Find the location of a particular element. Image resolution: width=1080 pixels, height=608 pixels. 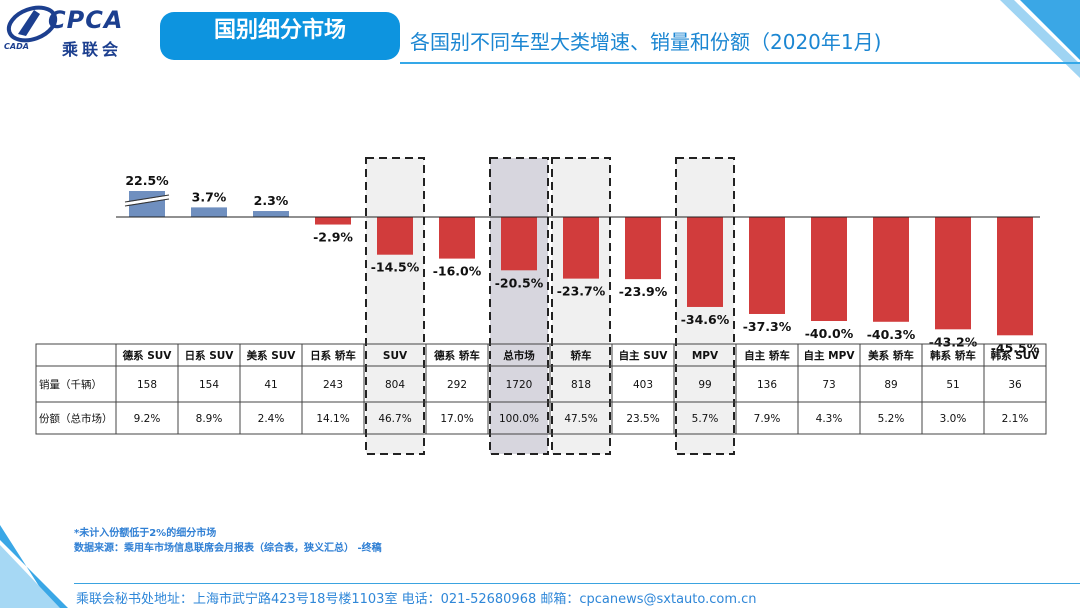

table-cell-0-0: 158 is located at coordinates (147, 385).